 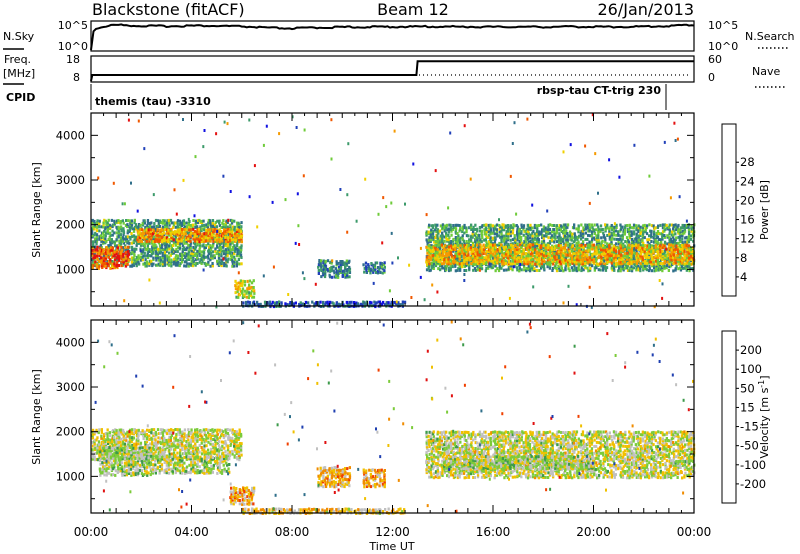 What do you see at coordinates (711, 77) in the screenshot?
I see `nave-tick-bottom: 0` at bounding box center [711, 77].